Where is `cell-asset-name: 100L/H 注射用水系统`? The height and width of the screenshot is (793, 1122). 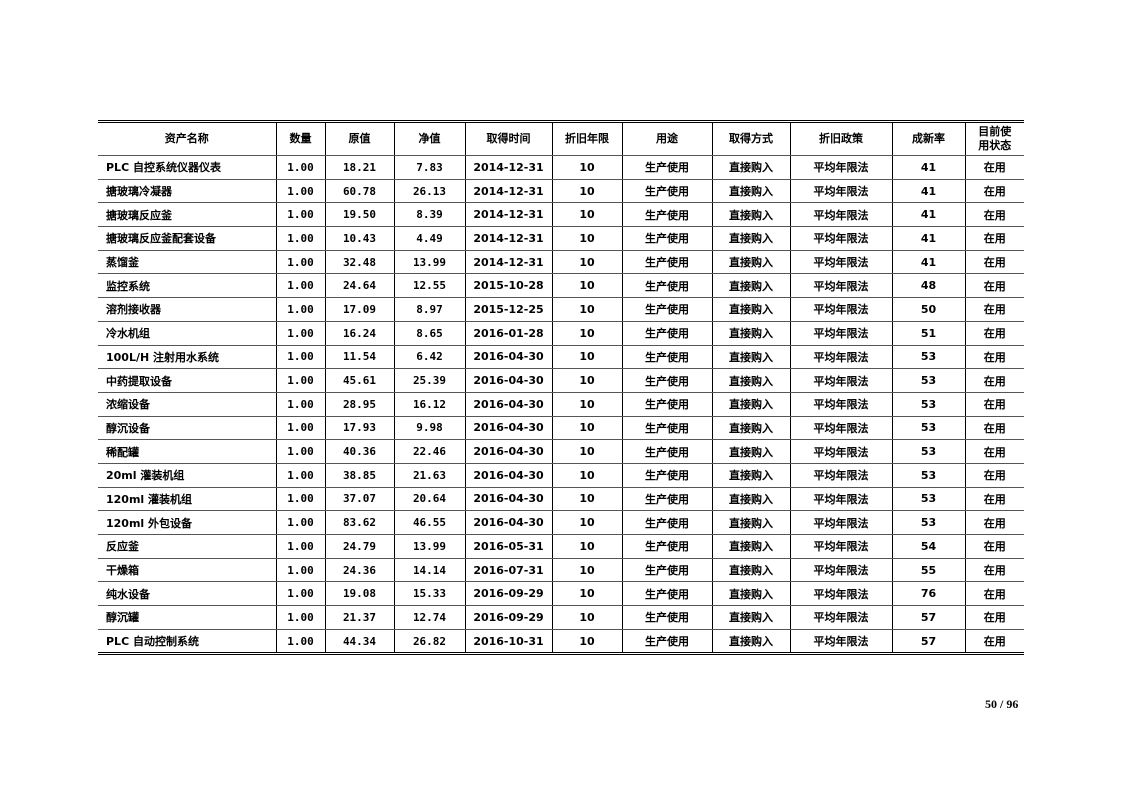 cell-asset-name: 100L/H 注射用水系统 is located at coordinates (187, 357).